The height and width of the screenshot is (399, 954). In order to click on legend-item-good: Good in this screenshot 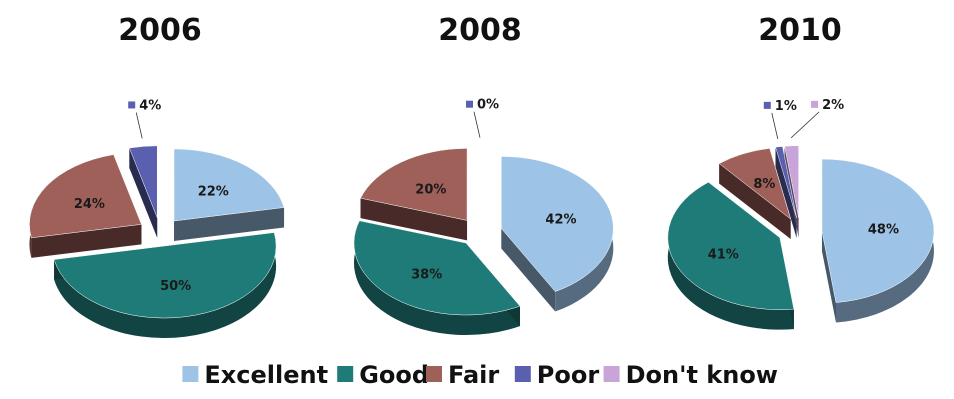, I will do `click(383, 375)`.